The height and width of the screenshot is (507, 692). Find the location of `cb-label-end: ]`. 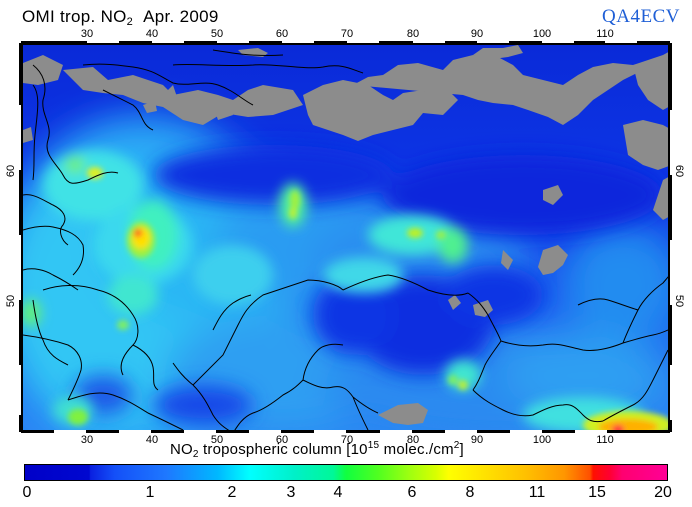

cb-label-end: ] is located at coordinates (461, 449).